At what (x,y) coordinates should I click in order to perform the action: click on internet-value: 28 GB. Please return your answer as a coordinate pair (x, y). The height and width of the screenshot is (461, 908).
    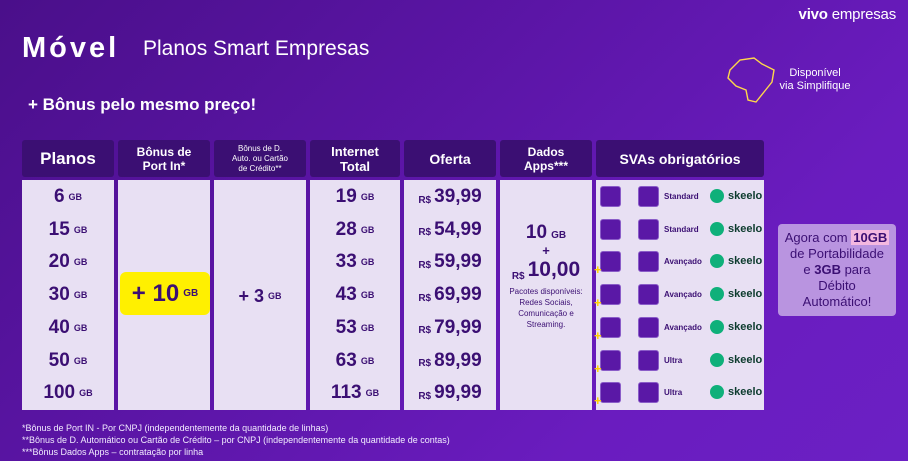
    Looking at the image, I should click on (355, 229).